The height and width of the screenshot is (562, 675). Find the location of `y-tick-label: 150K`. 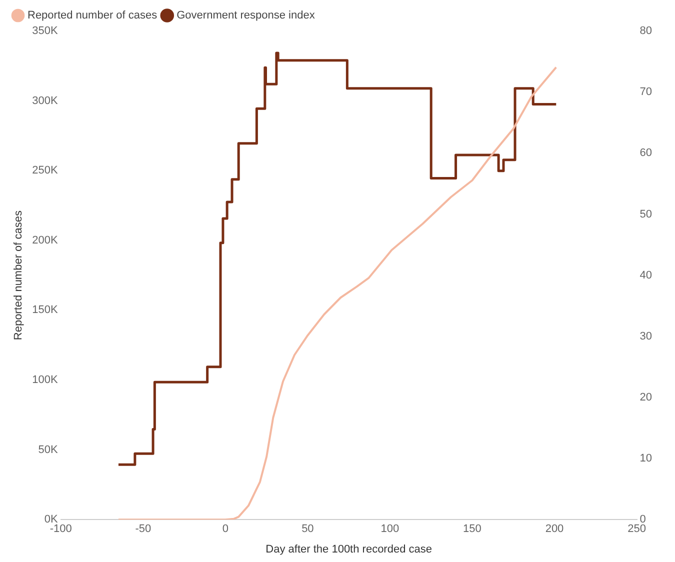

y-tick-label: 150K is located at coordinates (45, 310).